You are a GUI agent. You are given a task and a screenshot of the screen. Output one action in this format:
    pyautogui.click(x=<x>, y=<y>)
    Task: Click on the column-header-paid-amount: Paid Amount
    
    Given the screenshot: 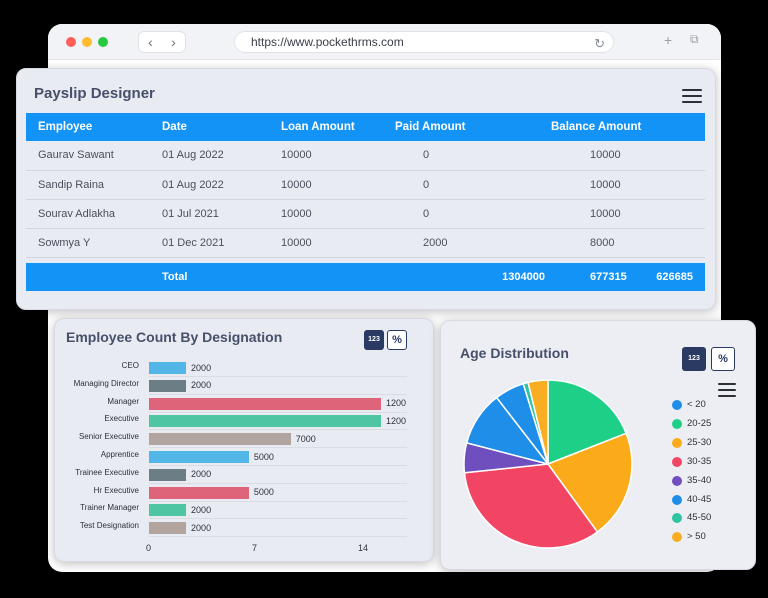 What is the action you would take?
    pyautogui.click(x=470, y=127)
    